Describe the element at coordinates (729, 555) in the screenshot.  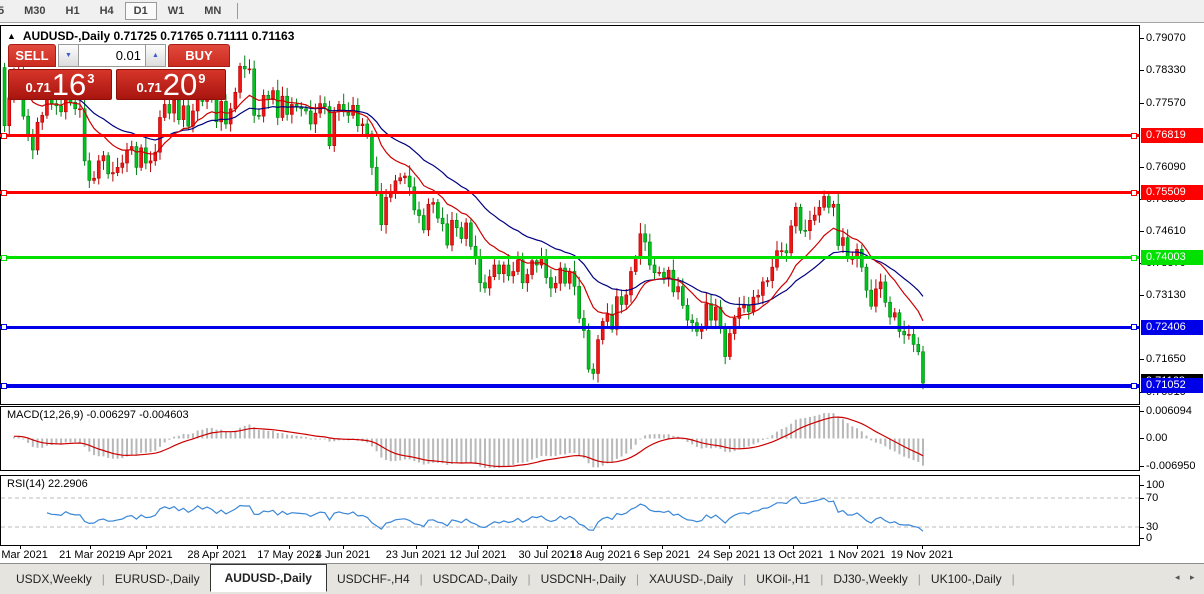
I see `date-label: 24 Sep 2021` at that location.